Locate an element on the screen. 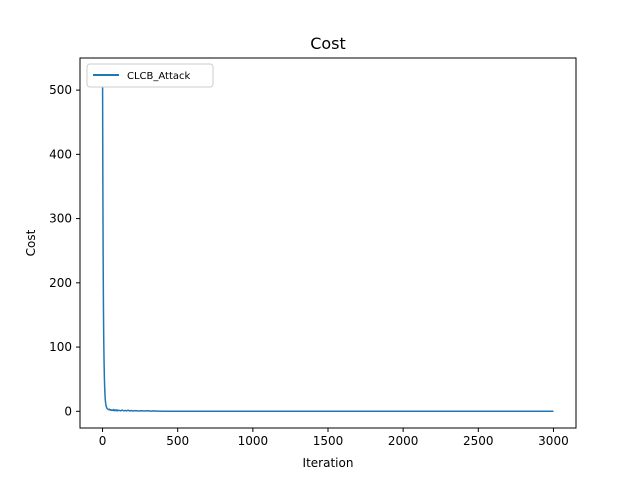 This screenshot has width=640, height=480. legend-box is located at coordinates (150, 75).